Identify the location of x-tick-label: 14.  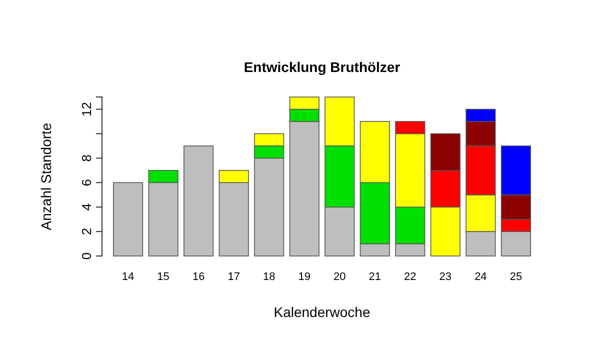
(128, 277).